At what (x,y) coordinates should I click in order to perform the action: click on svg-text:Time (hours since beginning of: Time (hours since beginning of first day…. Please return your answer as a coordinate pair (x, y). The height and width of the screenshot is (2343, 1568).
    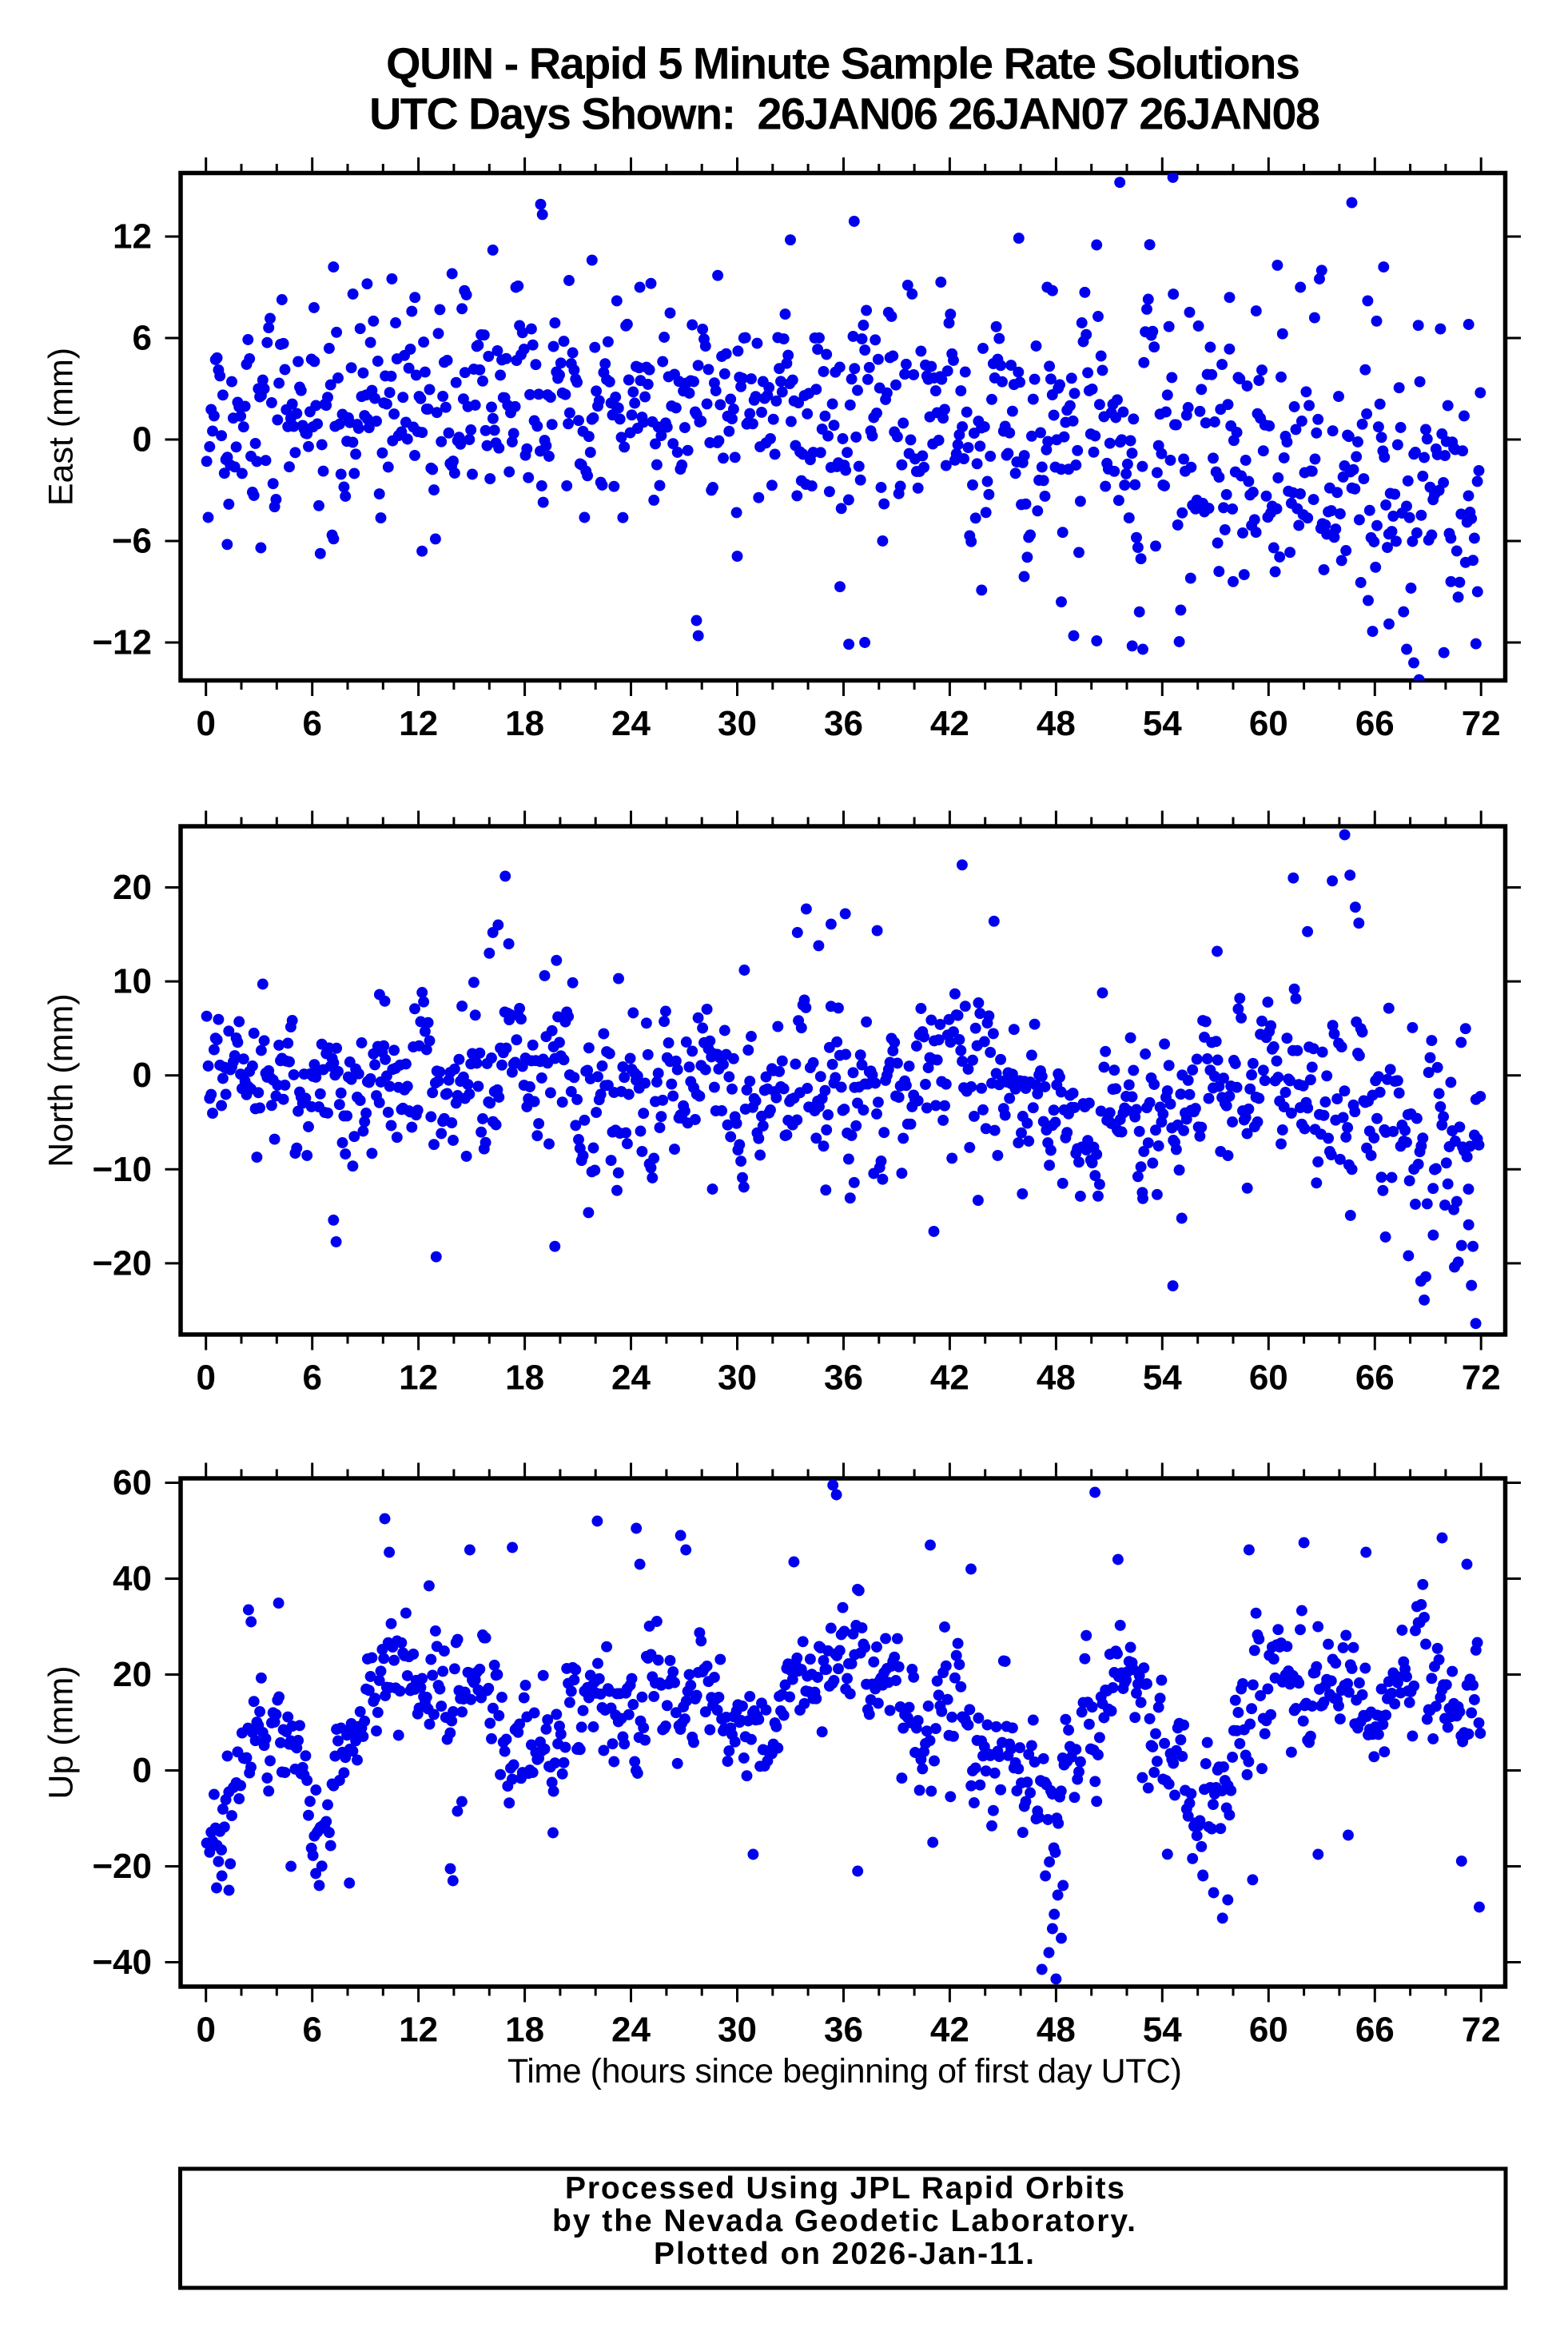
    Looking at the image, I should click on (845, 2071).